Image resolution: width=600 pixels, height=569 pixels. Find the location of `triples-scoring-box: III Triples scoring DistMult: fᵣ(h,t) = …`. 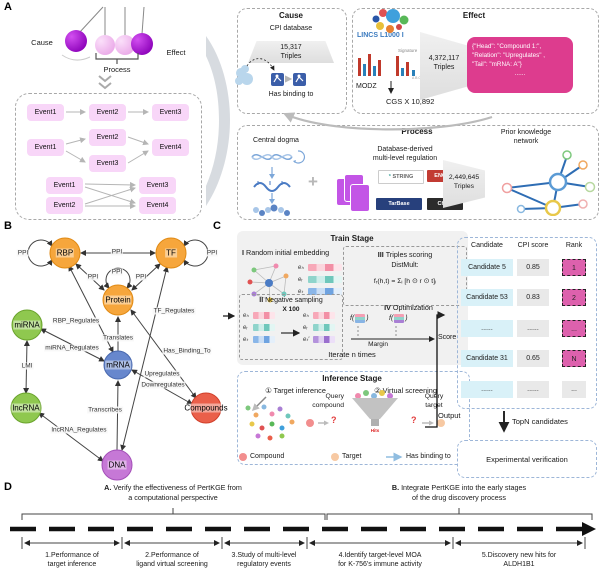

triples-scoring-box: III Triples scoring DistMult: fᵣ(h,t) = … is located at coordinates (405, 276).